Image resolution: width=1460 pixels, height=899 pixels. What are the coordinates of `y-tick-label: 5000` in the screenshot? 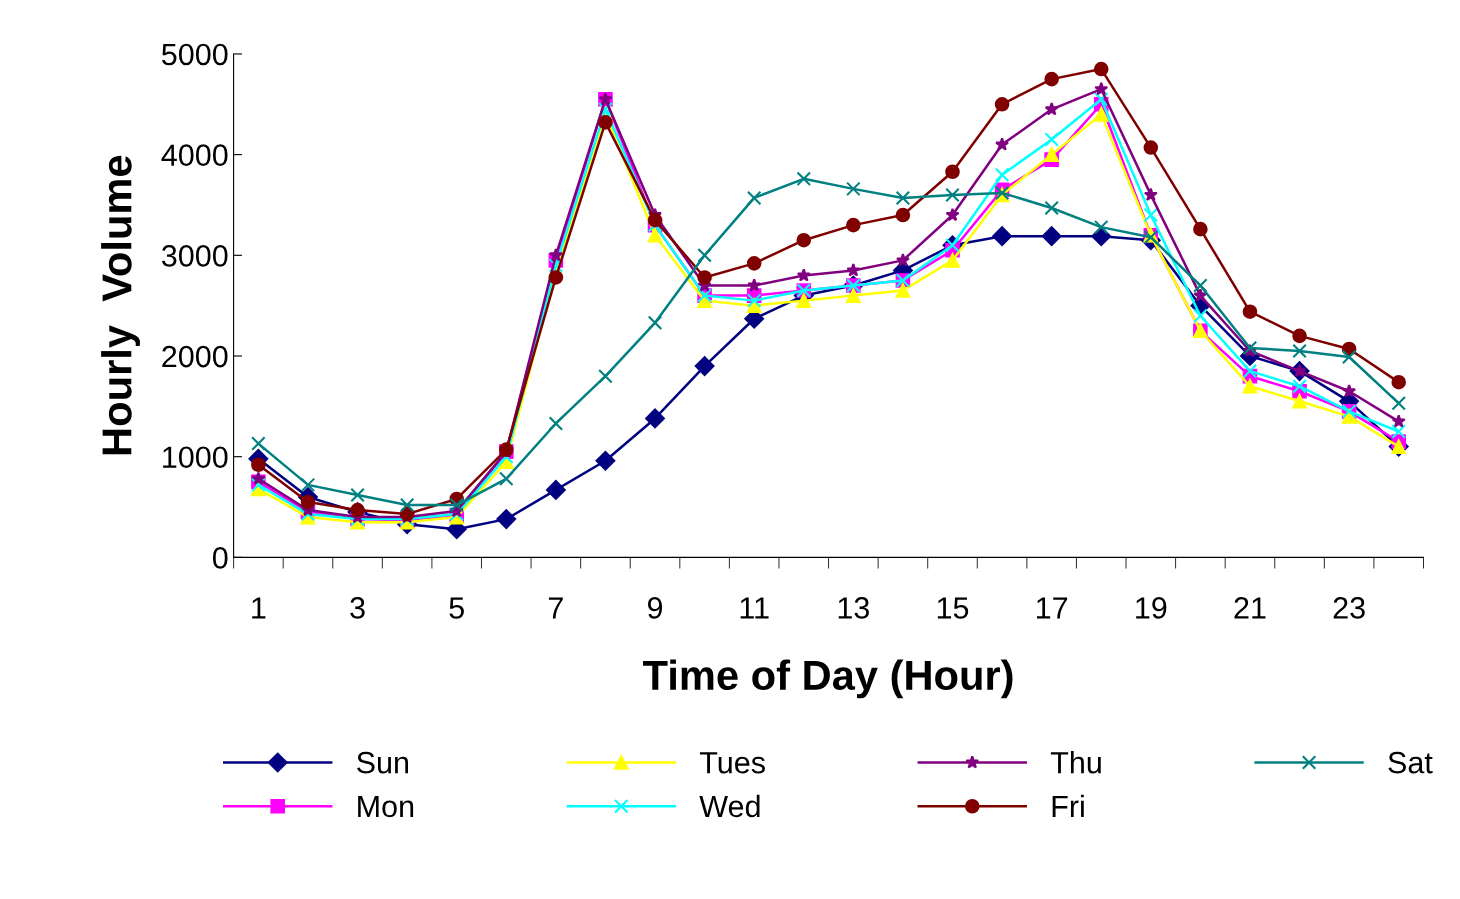 It's located at (194, 54).